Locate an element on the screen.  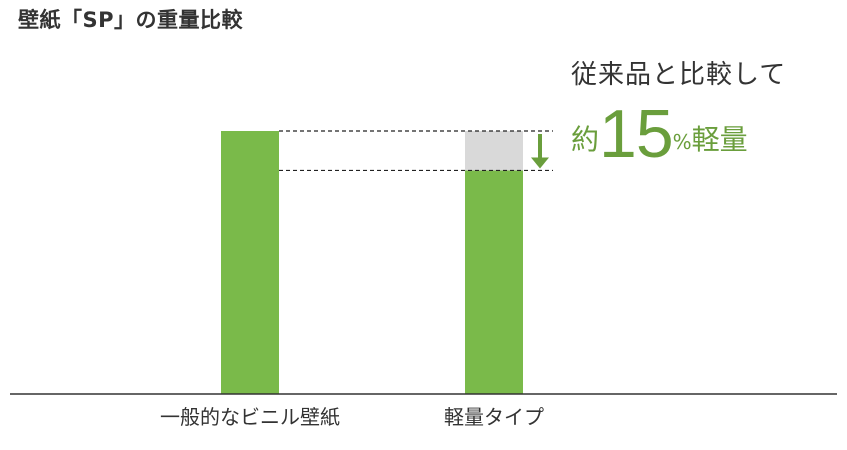
reduction-segment is located at coordinates (494, 151).